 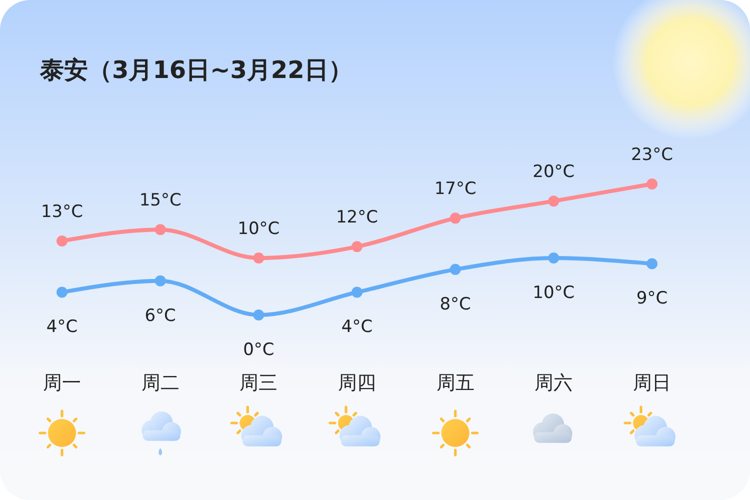 What do you see at coordinates (258, 350) in the screenshot?
I see `data-label: 0°C` at bounding box center [258, 350].